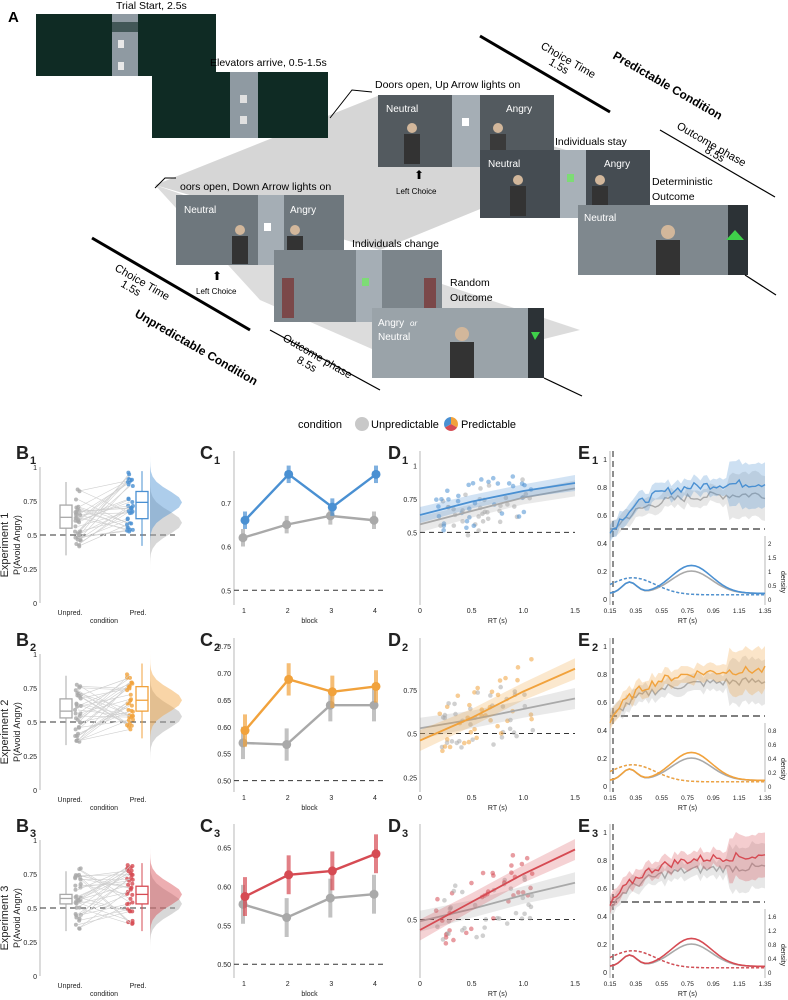 The image size is (788, 1000). Describe the element at coordinates (375, 611) in the screenshot. I see `c1-xtick: 4` at that location.